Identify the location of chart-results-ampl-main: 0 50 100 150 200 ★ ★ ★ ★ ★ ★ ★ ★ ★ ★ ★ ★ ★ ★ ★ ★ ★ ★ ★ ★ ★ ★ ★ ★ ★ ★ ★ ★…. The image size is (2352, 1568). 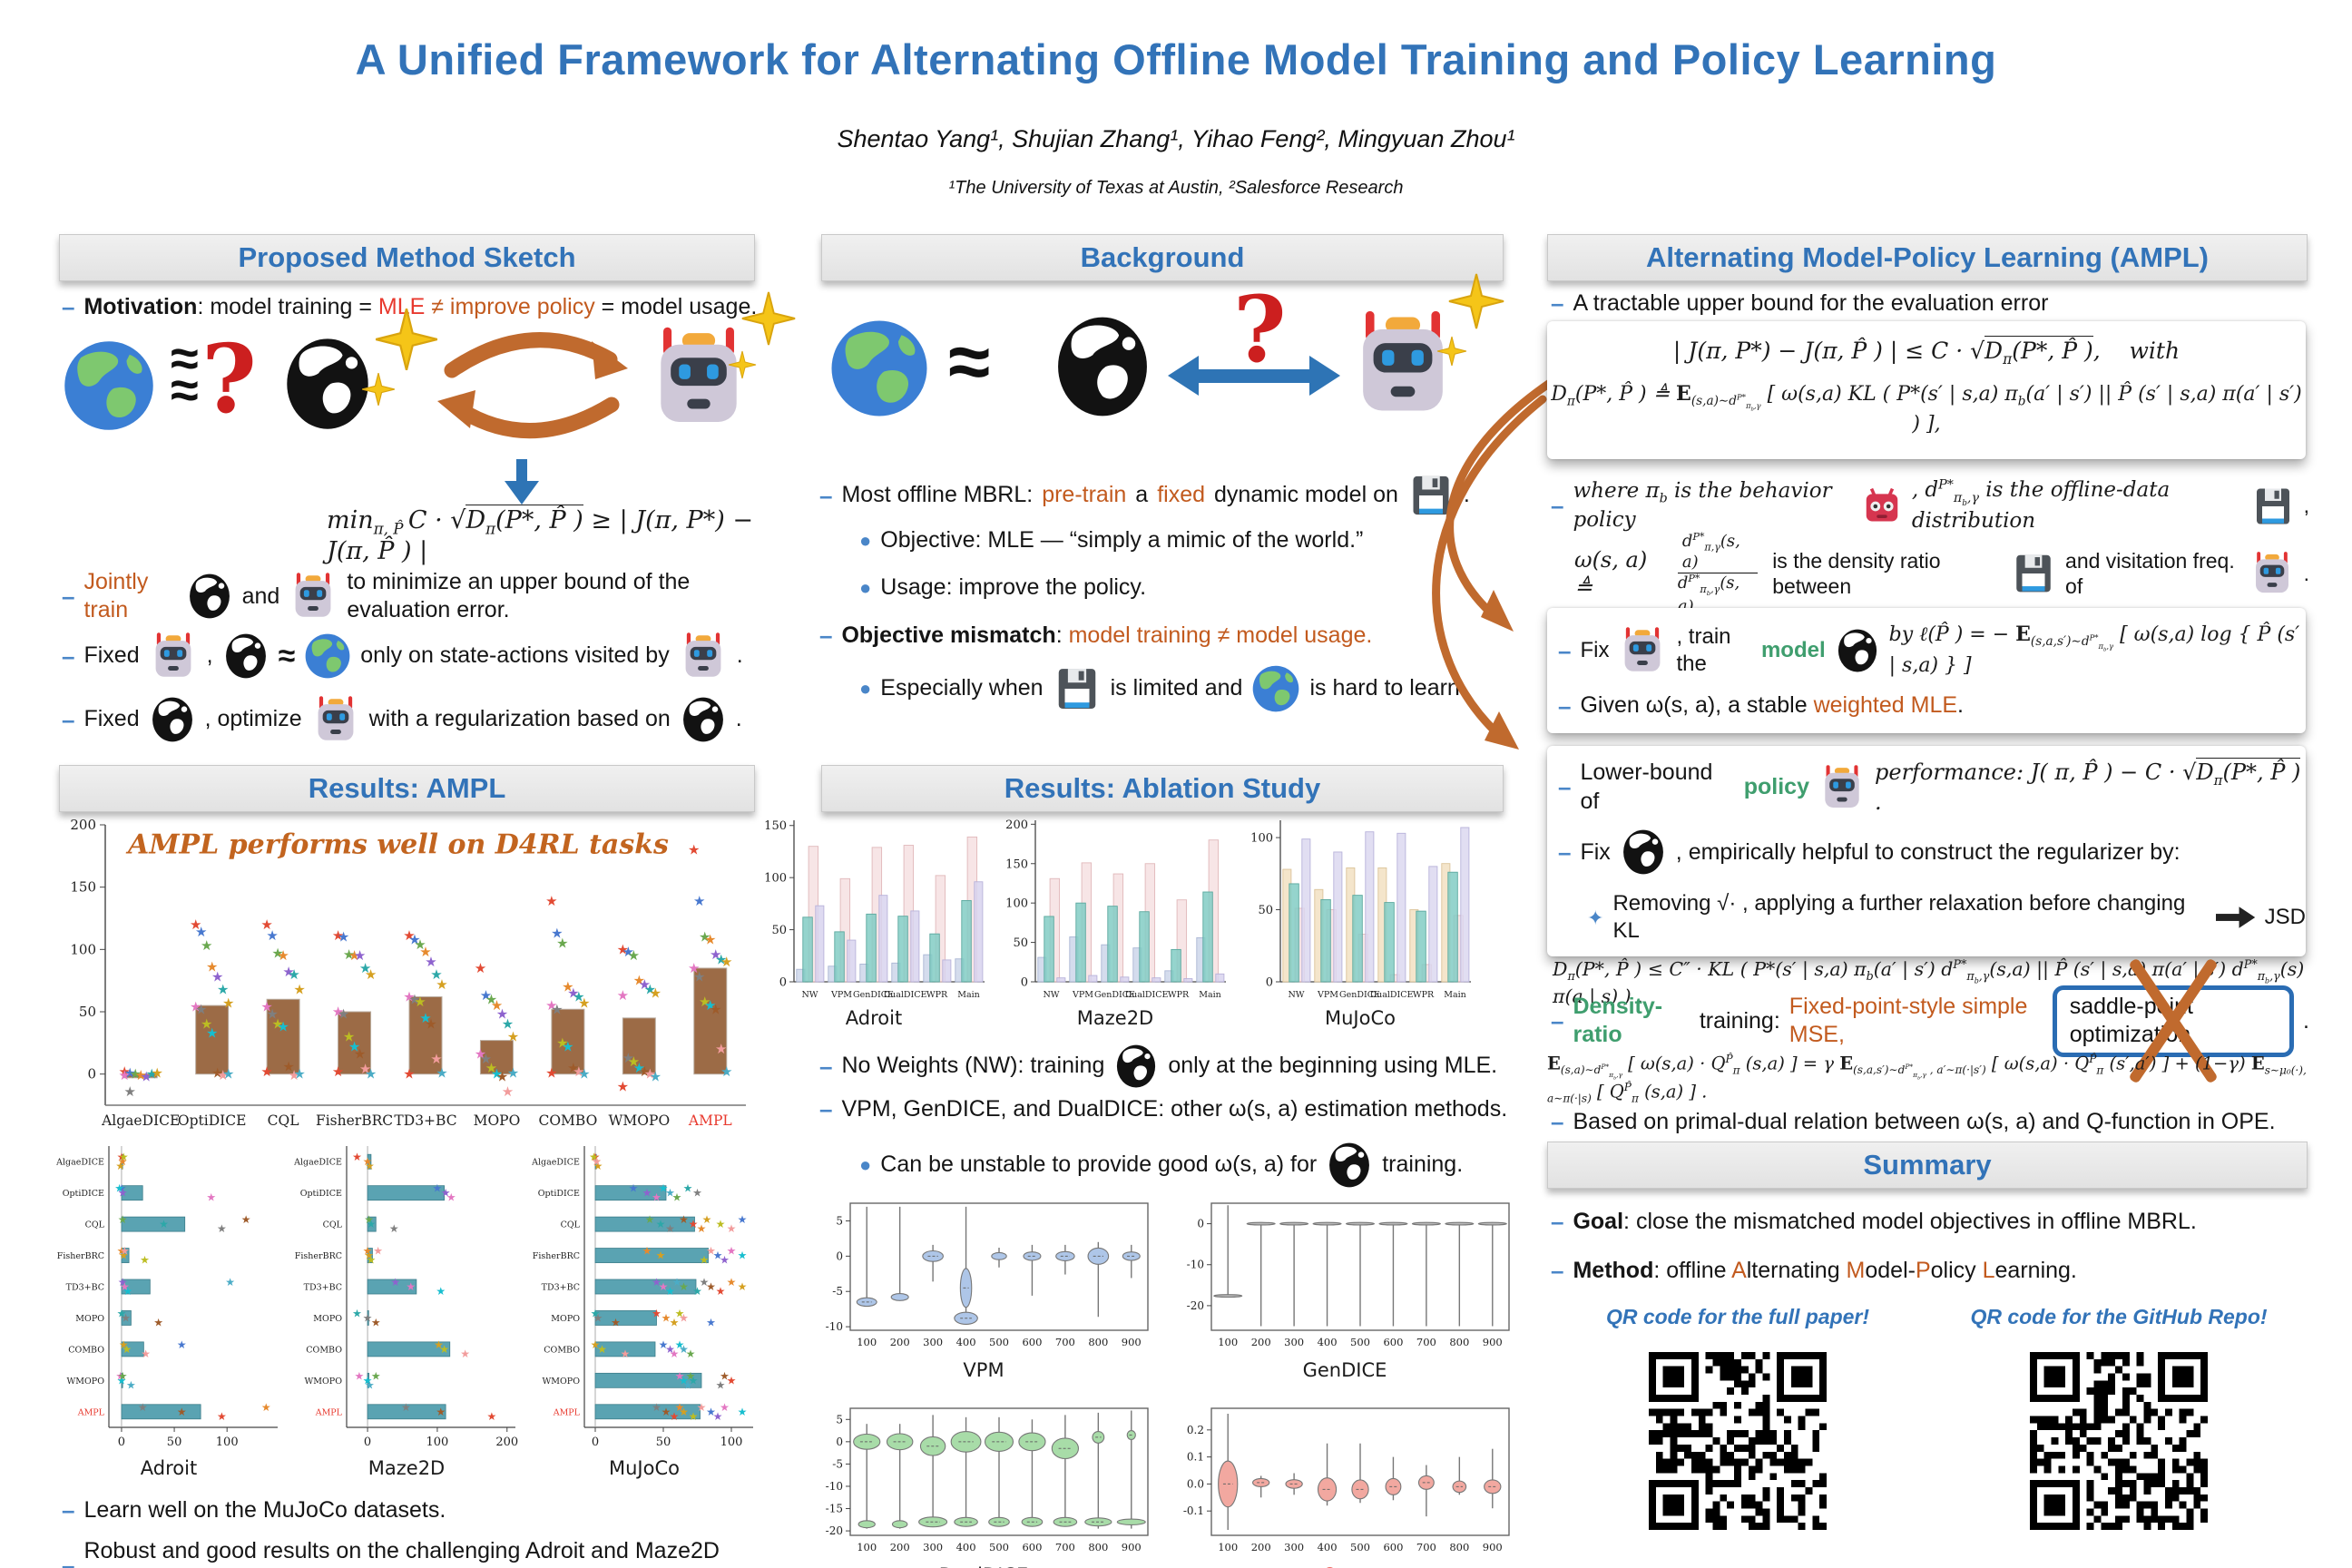
(408, 977).